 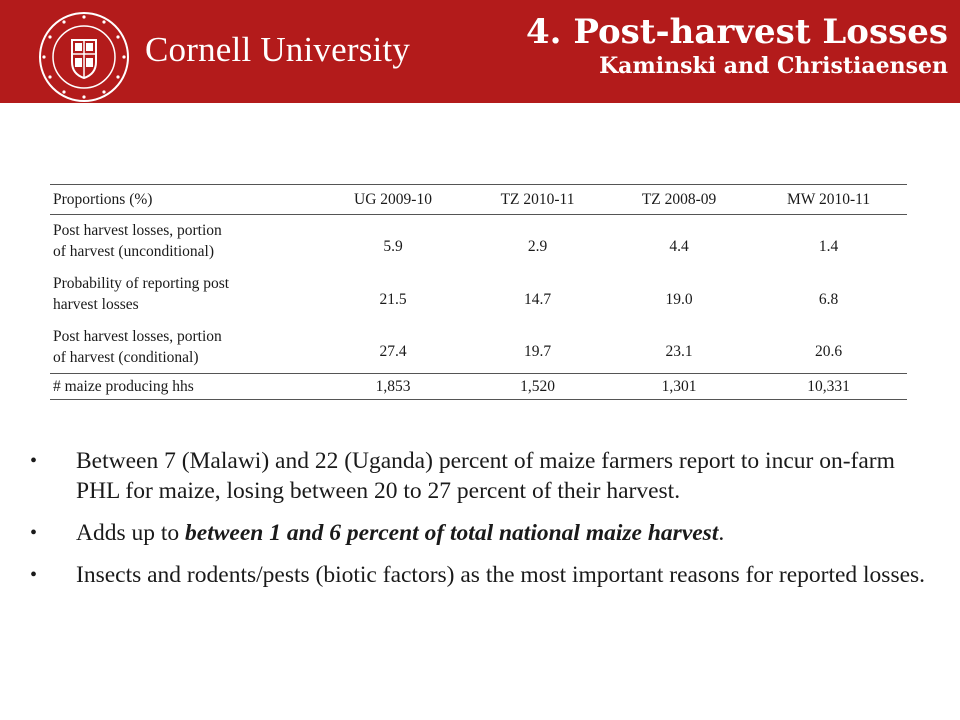 I want to click on column-header: Proportions (%), so click(x=184, y=199).